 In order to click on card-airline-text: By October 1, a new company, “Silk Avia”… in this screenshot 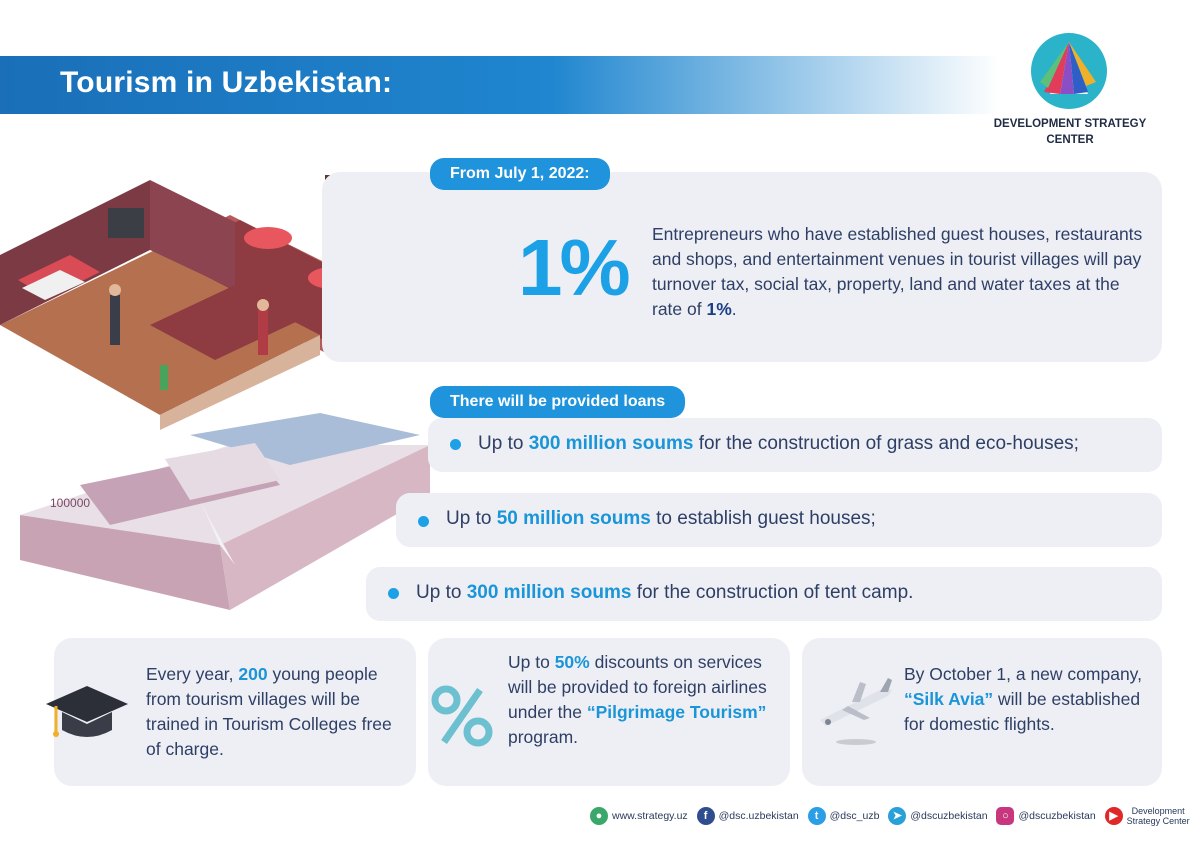, I will do `click(1023, 699)`.